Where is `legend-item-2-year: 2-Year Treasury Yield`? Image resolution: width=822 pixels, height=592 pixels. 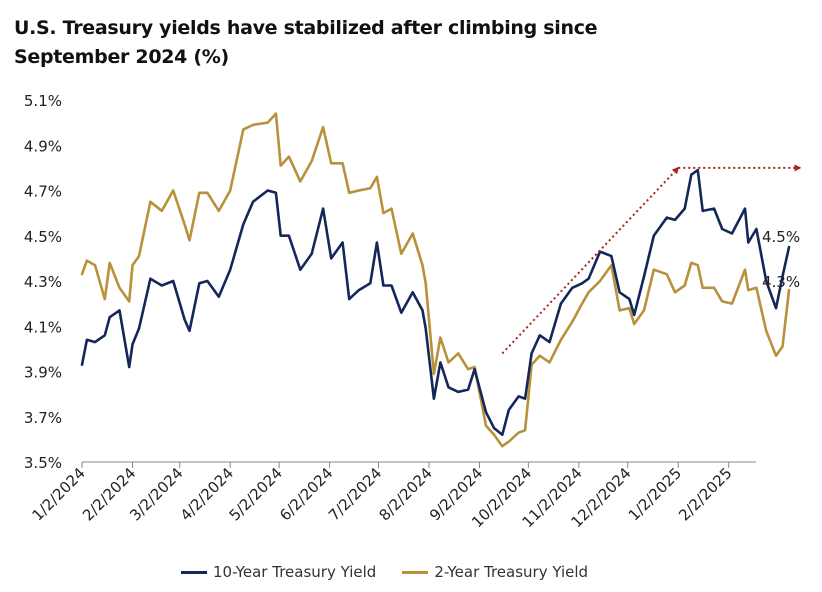 legend-item-2-year: 2-Year Treasury Yield is located at coordinates (495, 572).